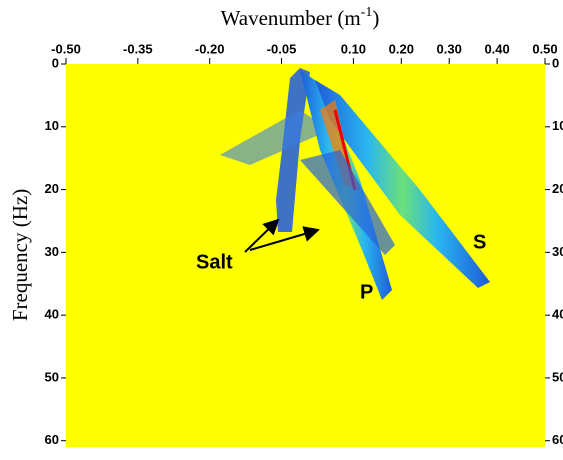  I want to click on x-tick-label: 0.40, so click(496, 48).